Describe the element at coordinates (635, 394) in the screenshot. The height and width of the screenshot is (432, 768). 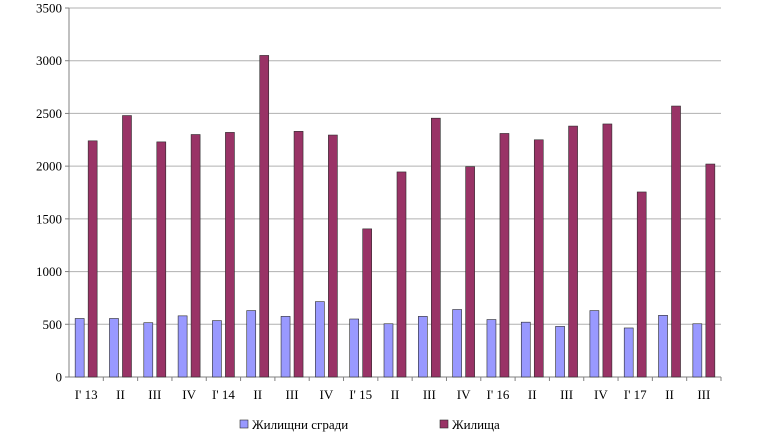
I see `x-tick-label: I' 17` at that location.